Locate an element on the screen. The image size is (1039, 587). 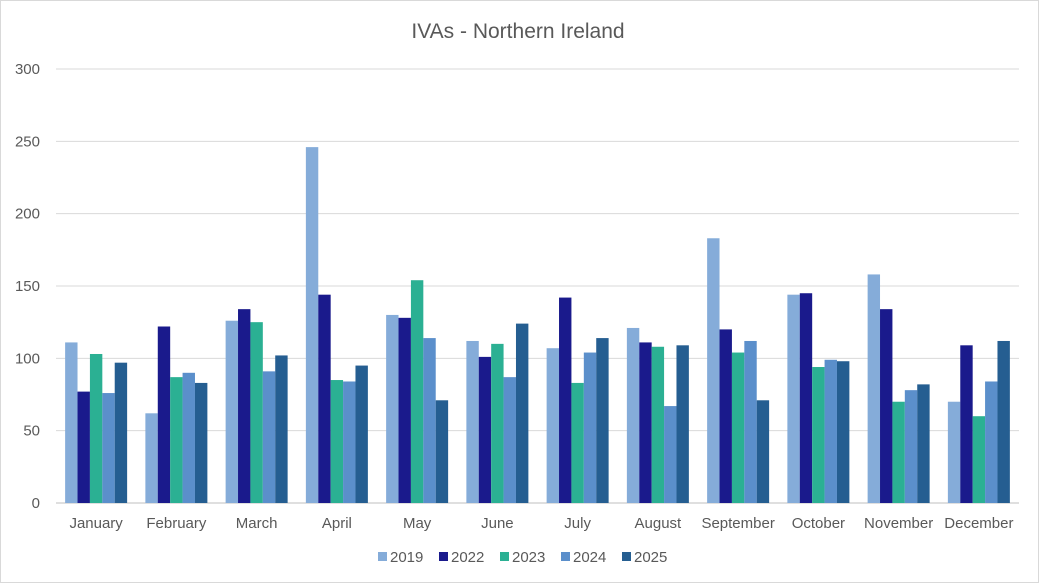
bar-2025-april is located at coordinates (361, 434).